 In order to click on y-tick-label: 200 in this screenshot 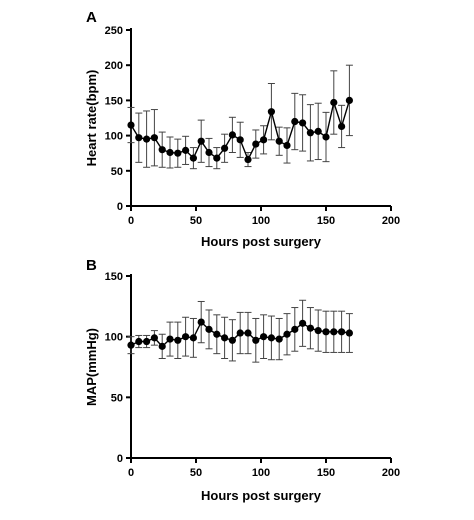, I will do `click(114, 66)`.